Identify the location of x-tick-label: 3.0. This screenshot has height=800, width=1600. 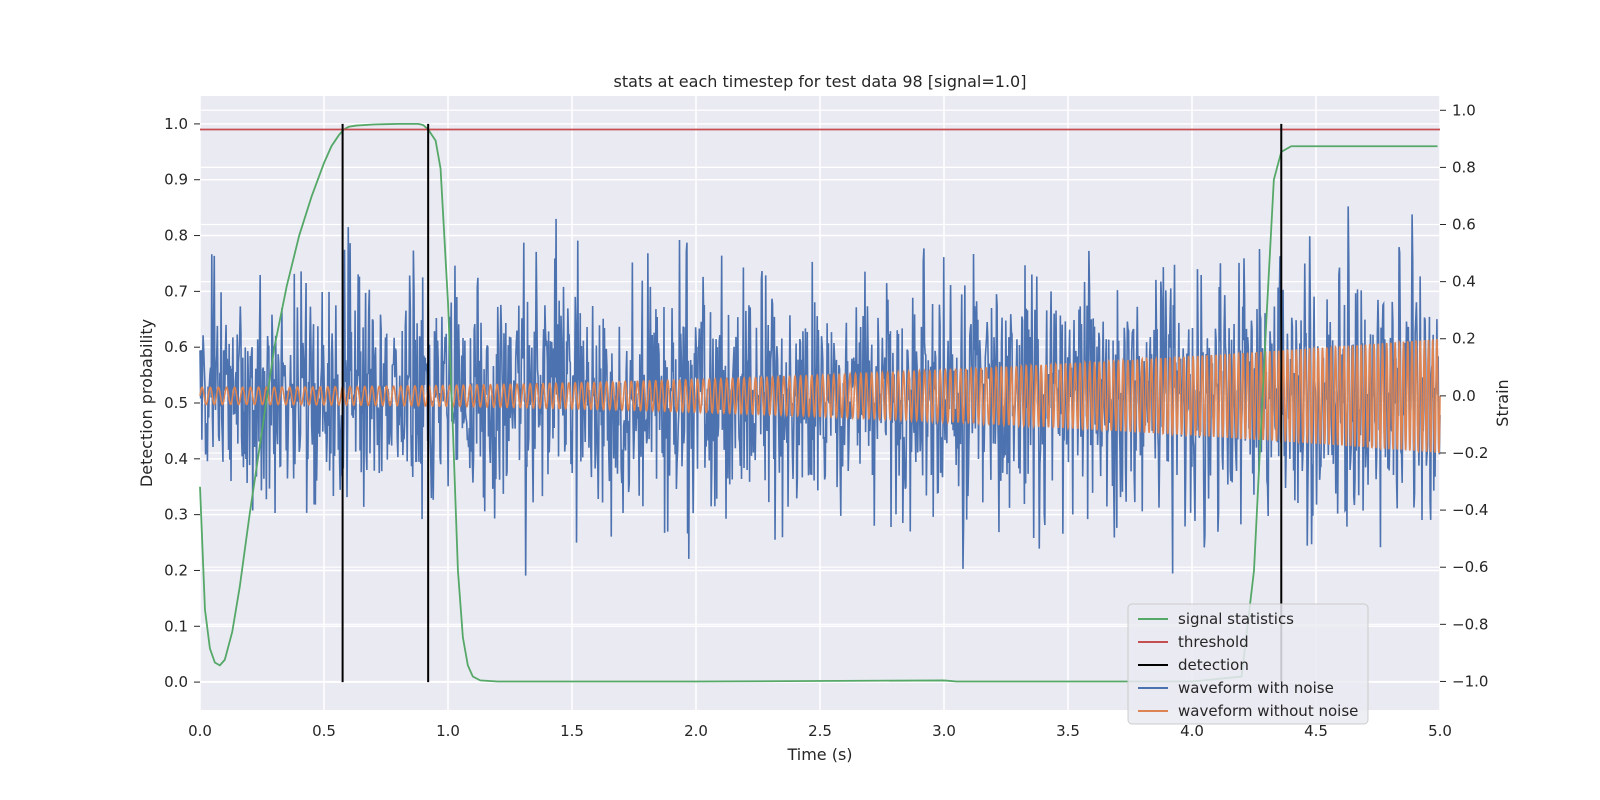
(944, 731).